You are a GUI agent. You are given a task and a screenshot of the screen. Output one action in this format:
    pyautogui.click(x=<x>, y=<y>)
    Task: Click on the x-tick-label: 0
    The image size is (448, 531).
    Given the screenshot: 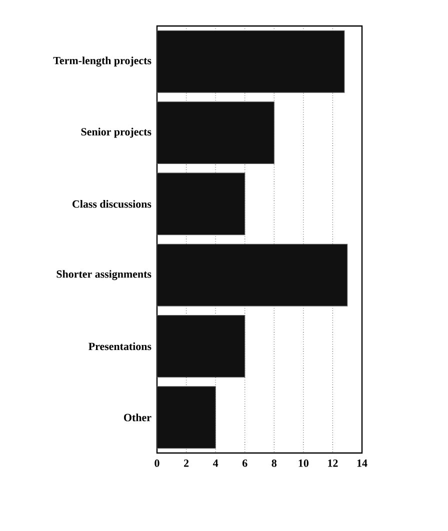 What is the action you would take?
    pyautogui.click(x=157, y=463)
    